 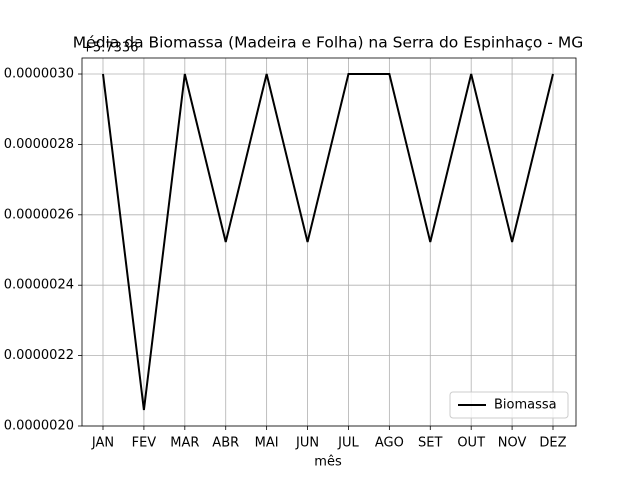 What do you see at coordinates (39, 355) in the screenshot?
I see `y-tick-label: 0.0000022` at bounding box center [39, 355].